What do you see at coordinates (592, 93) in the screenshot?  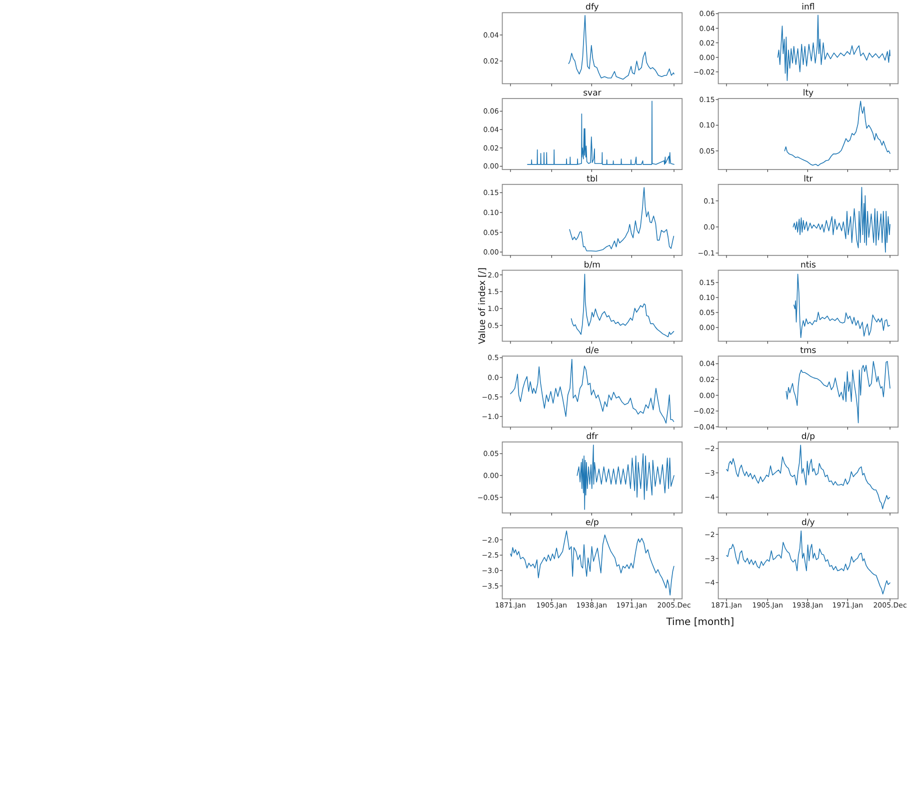 I see `chart-title: svar` at bounding box center [592, 93].